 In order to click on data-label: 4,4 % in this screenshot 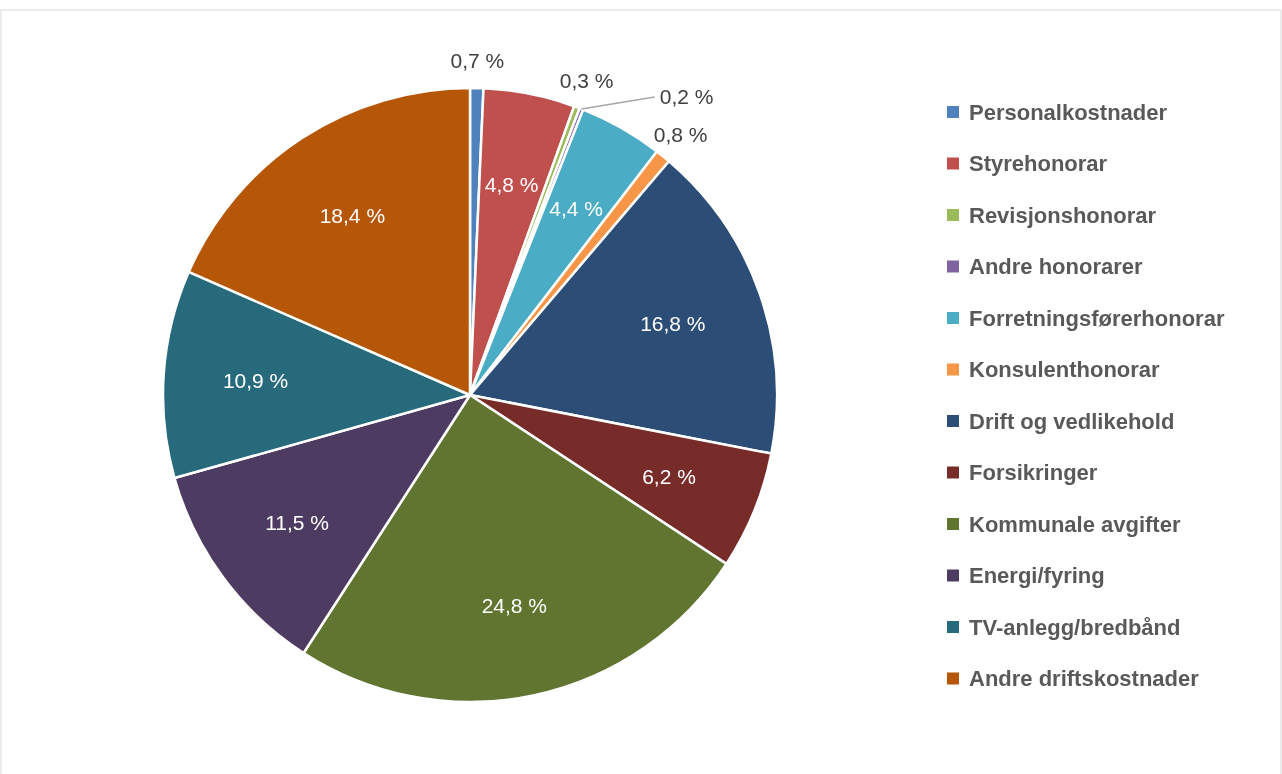, I will do `click(576, 208)`.